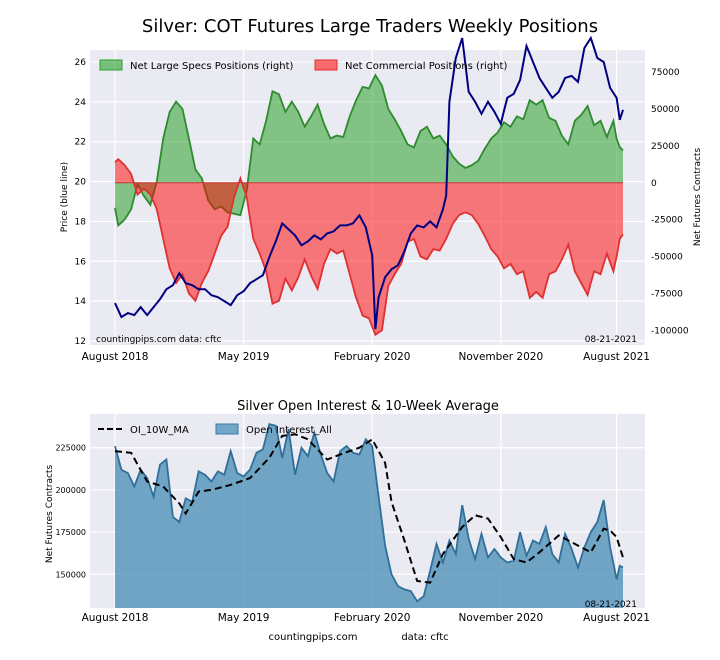  Describe the element at coordinates (70, 532) in the screenshot. I see `bottom-y-tick-label: 175000` at that location.